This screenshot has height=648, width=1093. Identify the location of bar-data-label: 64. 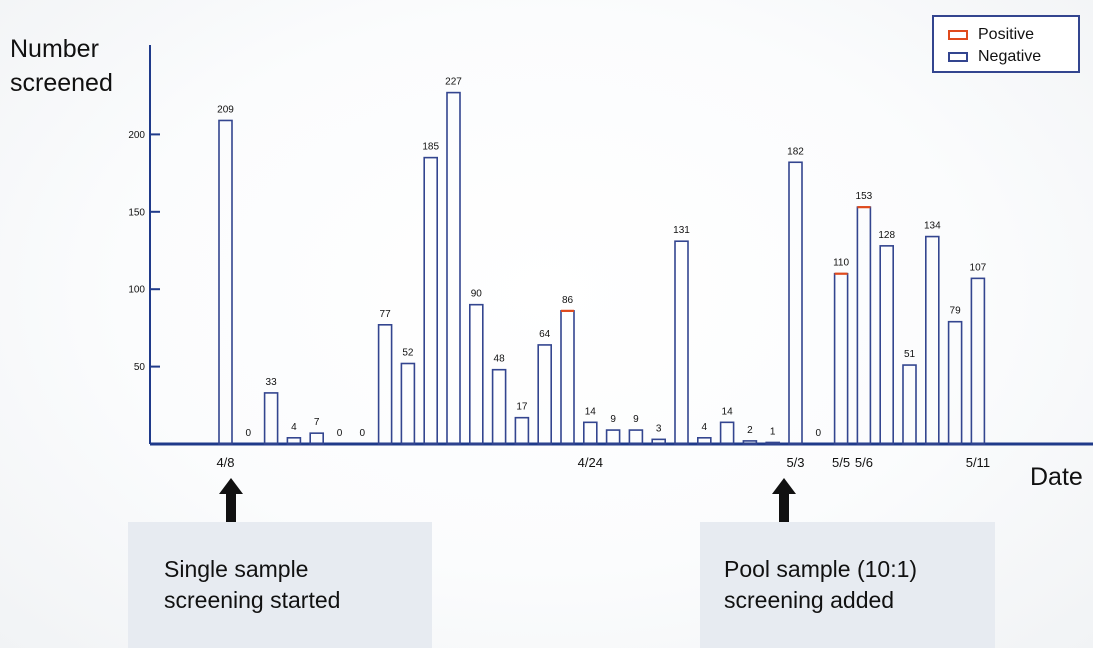
(545, 334).